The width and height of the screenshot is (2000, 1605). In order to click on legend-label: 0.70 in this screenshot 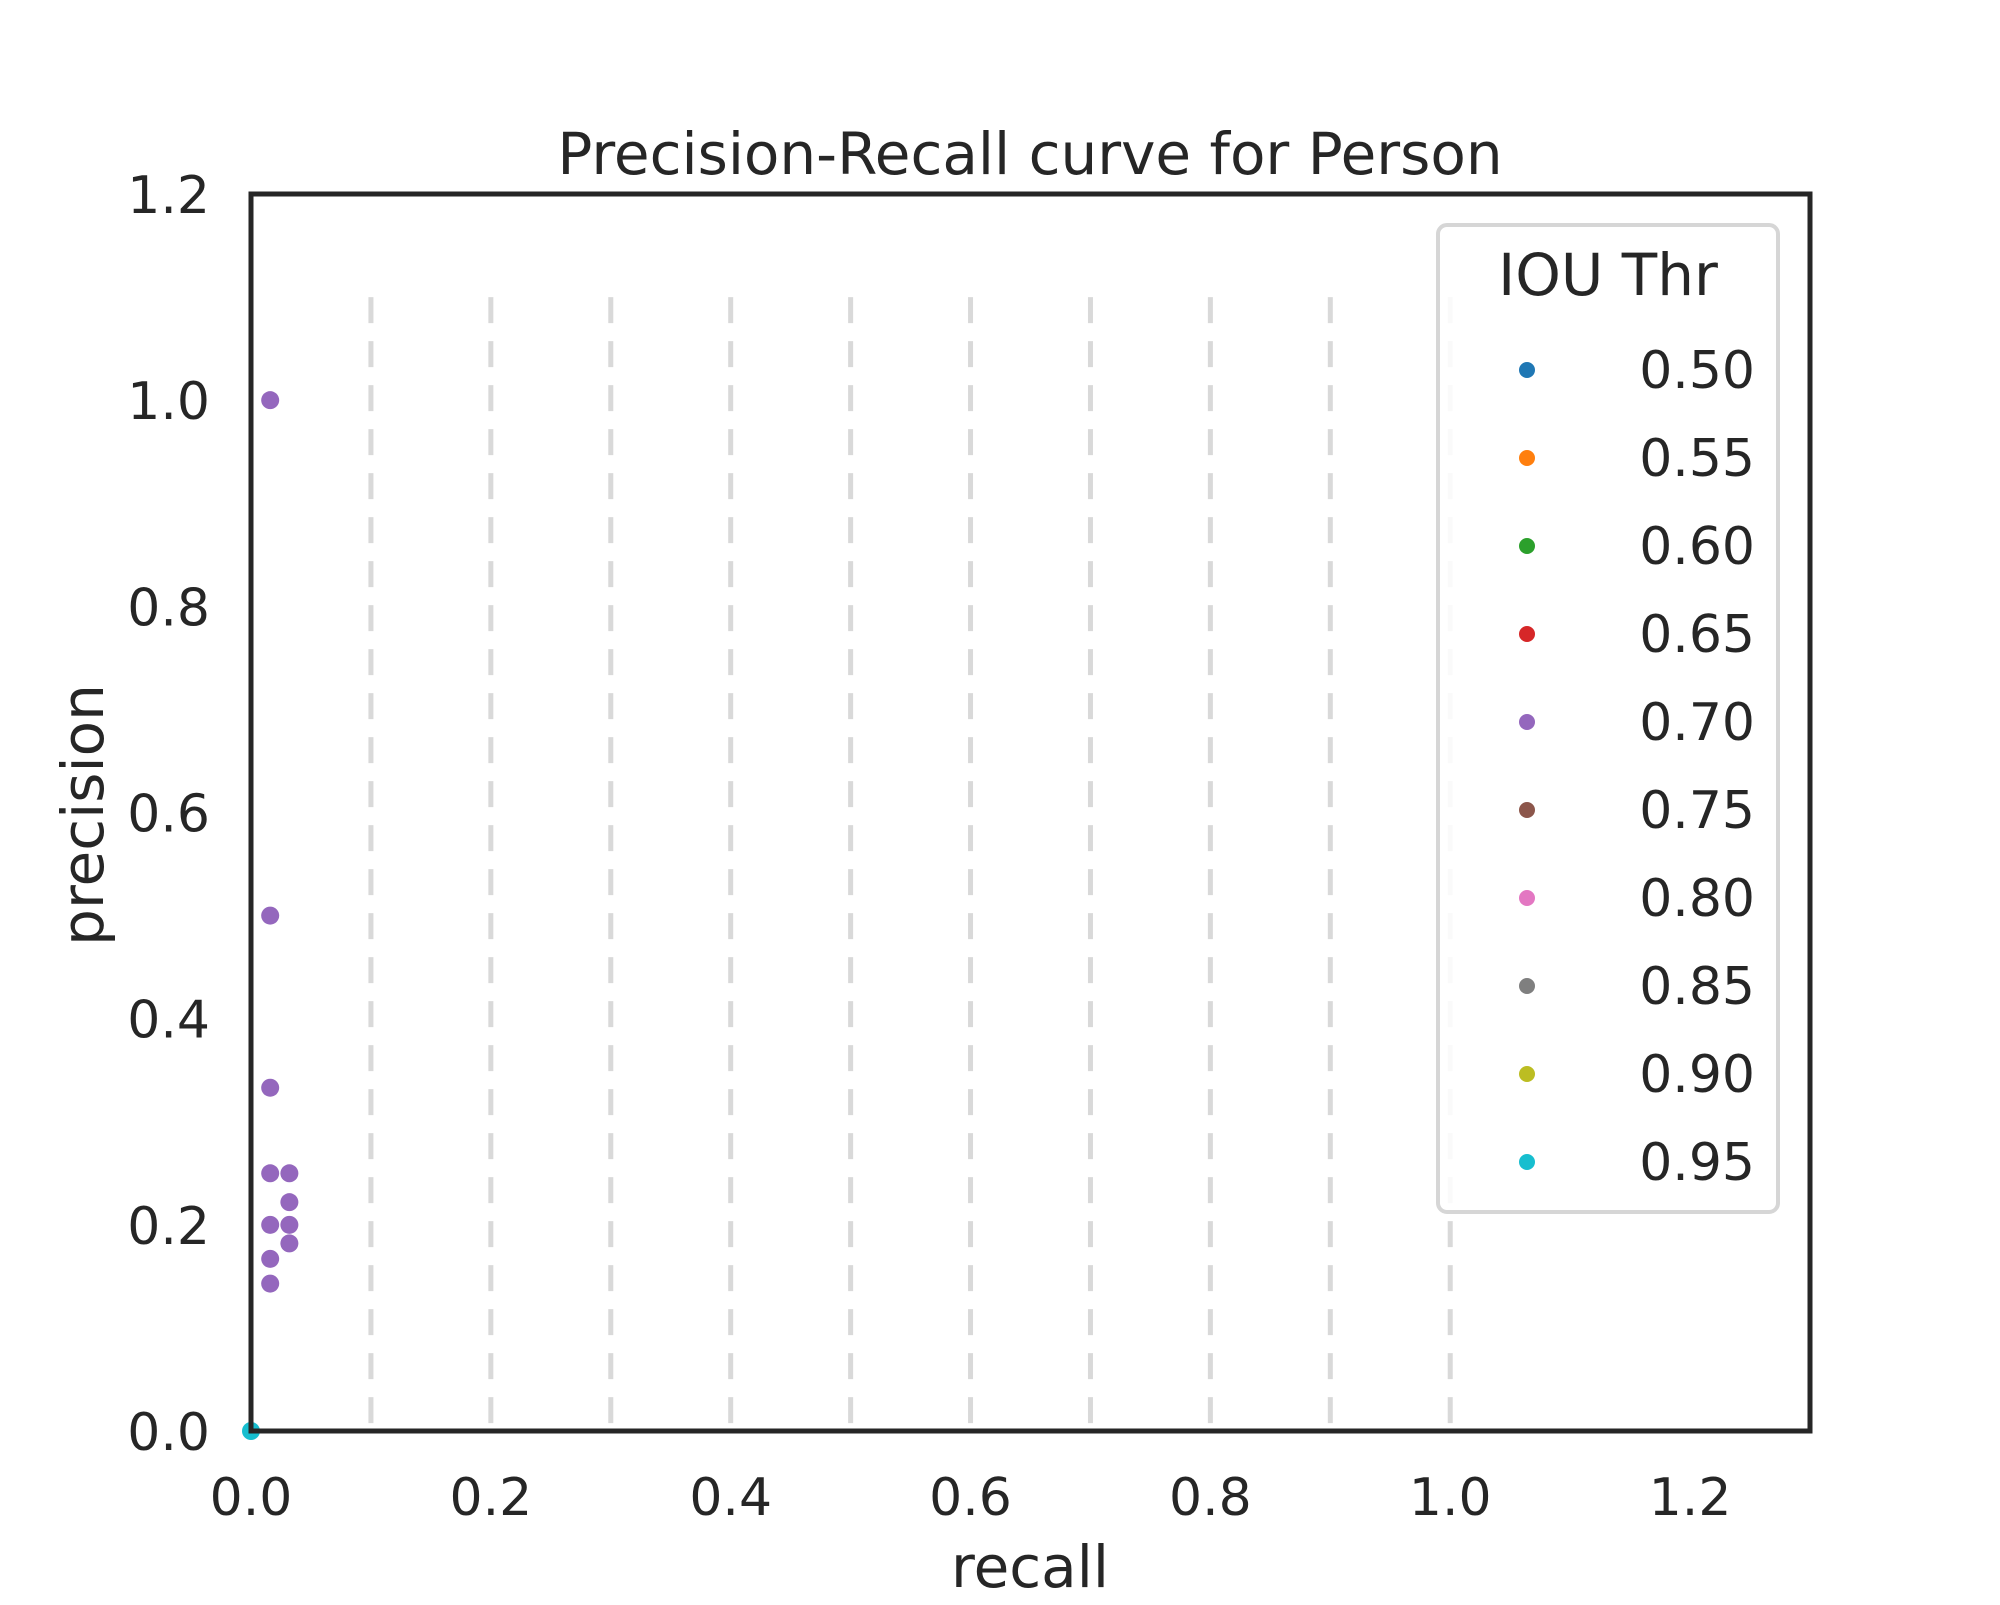, I will do `click(1697, 723)`.